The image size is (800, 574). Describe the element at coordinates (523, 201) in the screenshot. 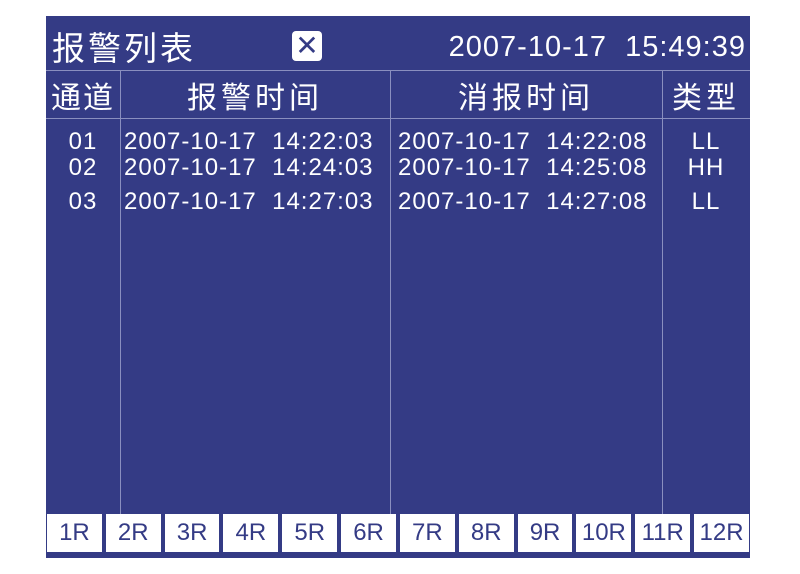

I see `cell-clear-time: 2007-10-17 14:27:08` at that location.